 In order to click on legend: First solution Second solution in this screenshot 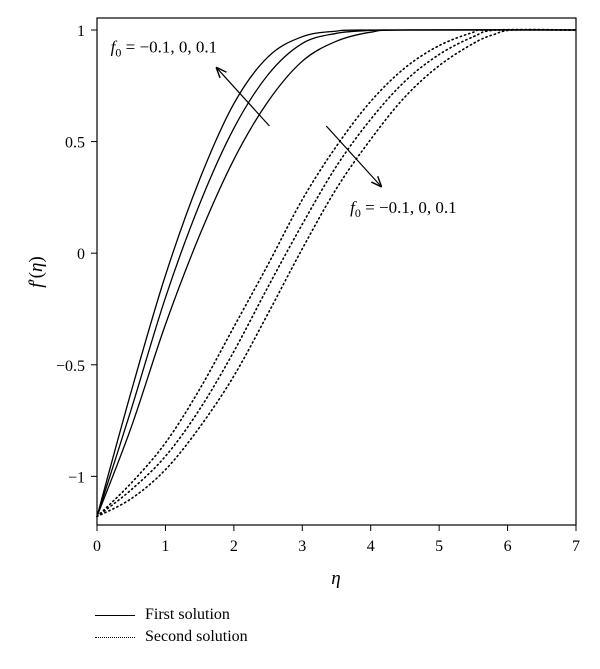, I will do `click(171, 626)`.